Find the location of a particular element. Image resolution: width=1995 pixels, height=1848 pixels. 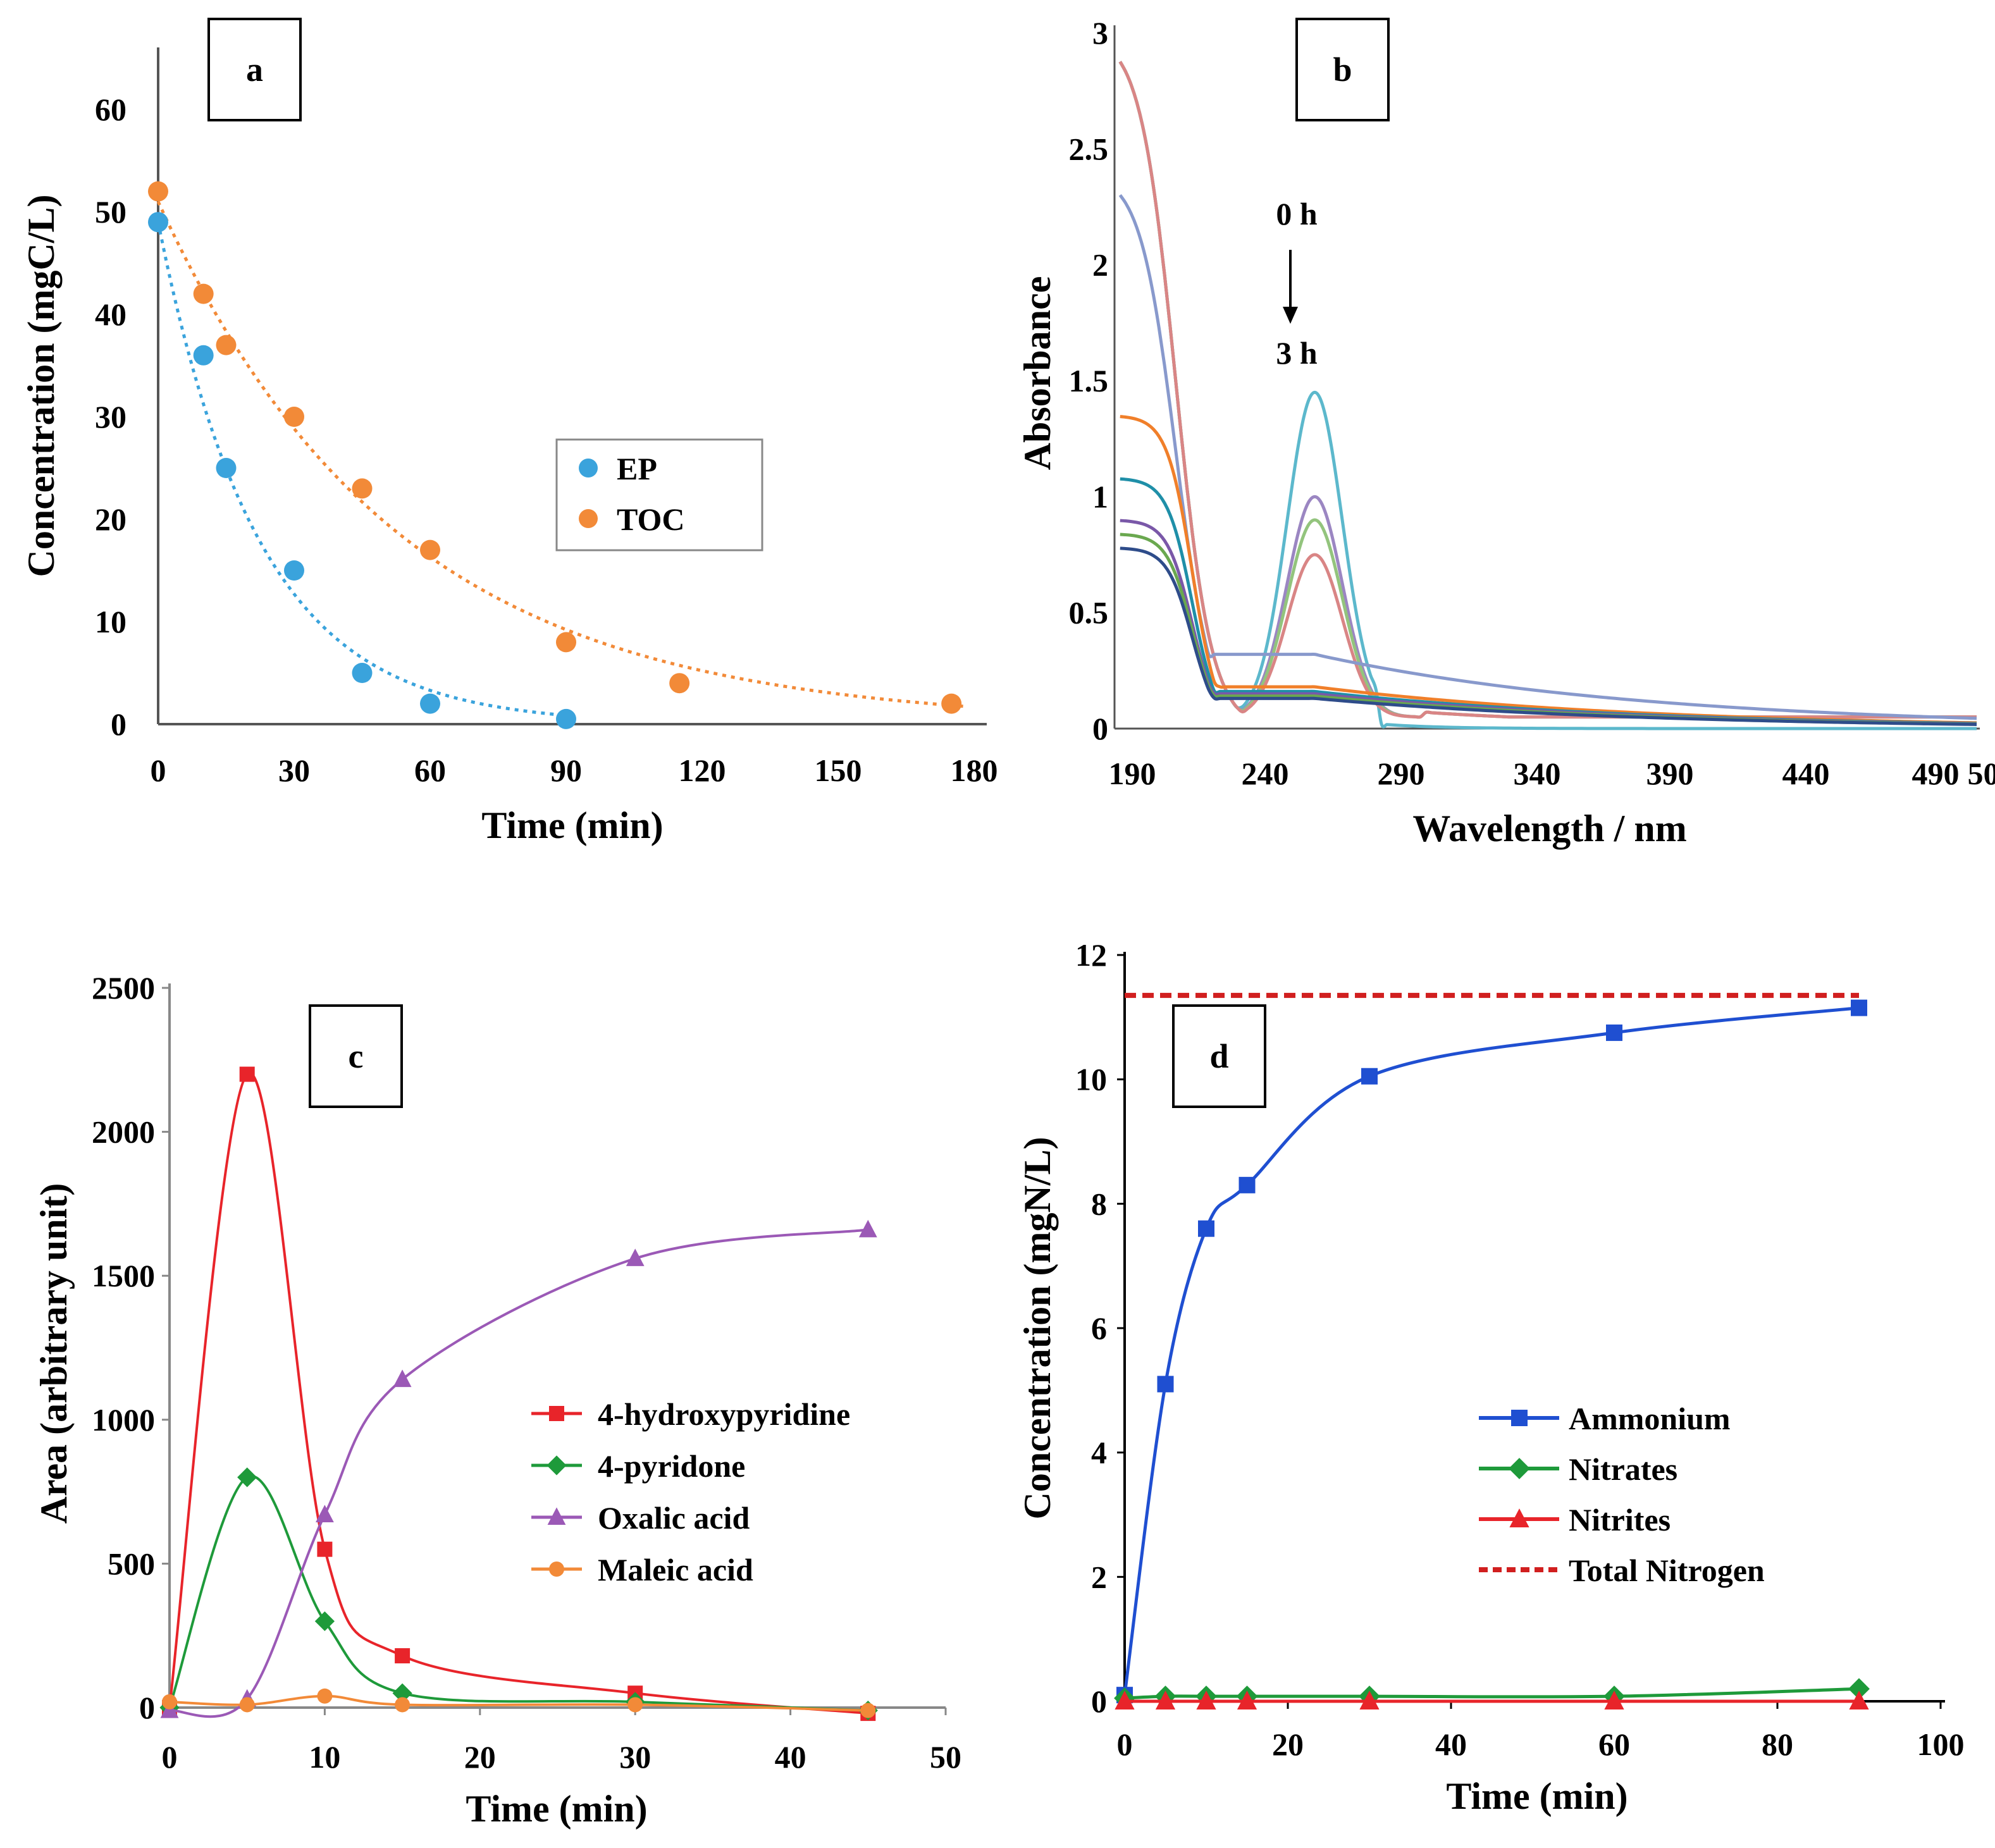

annotation-top: 0 h is located at coordinates (1297, 213).